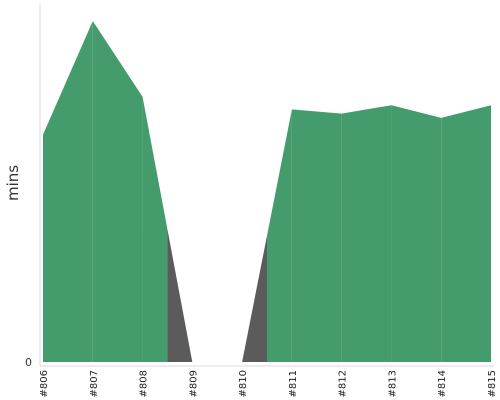 Image resolution: width=500 pixels, height=400 pixels. What do you see at coordinates (466, 233) in the screenshot?
I see `area-segment-#814-#815` at bounding box center [466, 233].